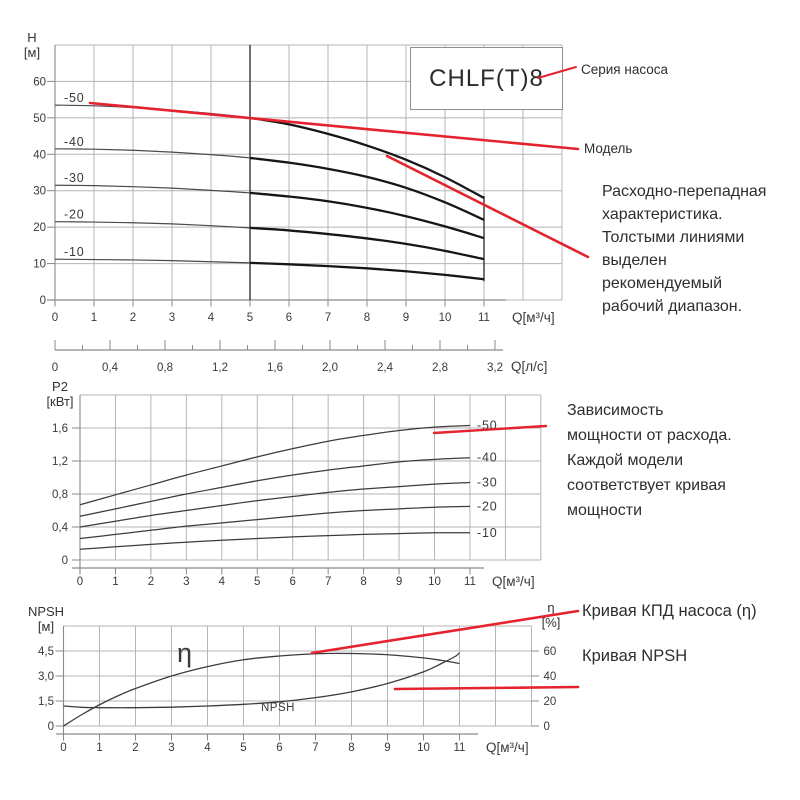  I want to click on x-tick-label: 0, so click(55, 318).